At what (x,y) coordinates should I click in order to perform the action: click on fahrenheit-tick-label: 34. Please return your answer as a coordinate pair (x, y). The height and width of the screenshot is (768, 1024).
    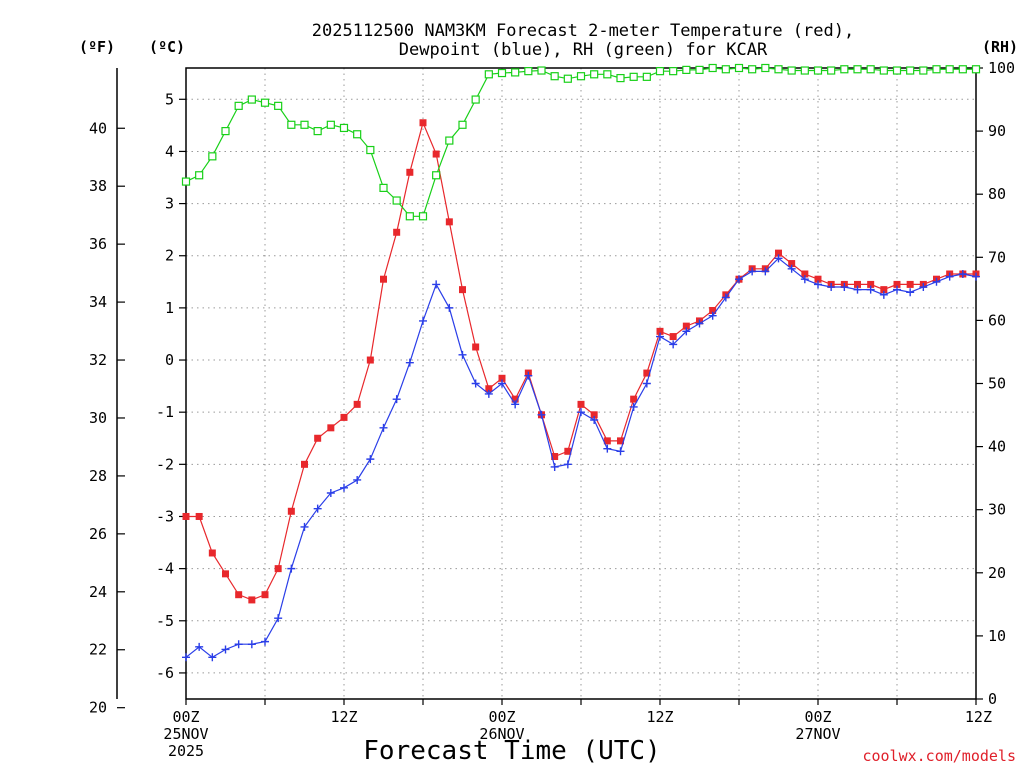
    Looking at the image, I should click on (98, 302).